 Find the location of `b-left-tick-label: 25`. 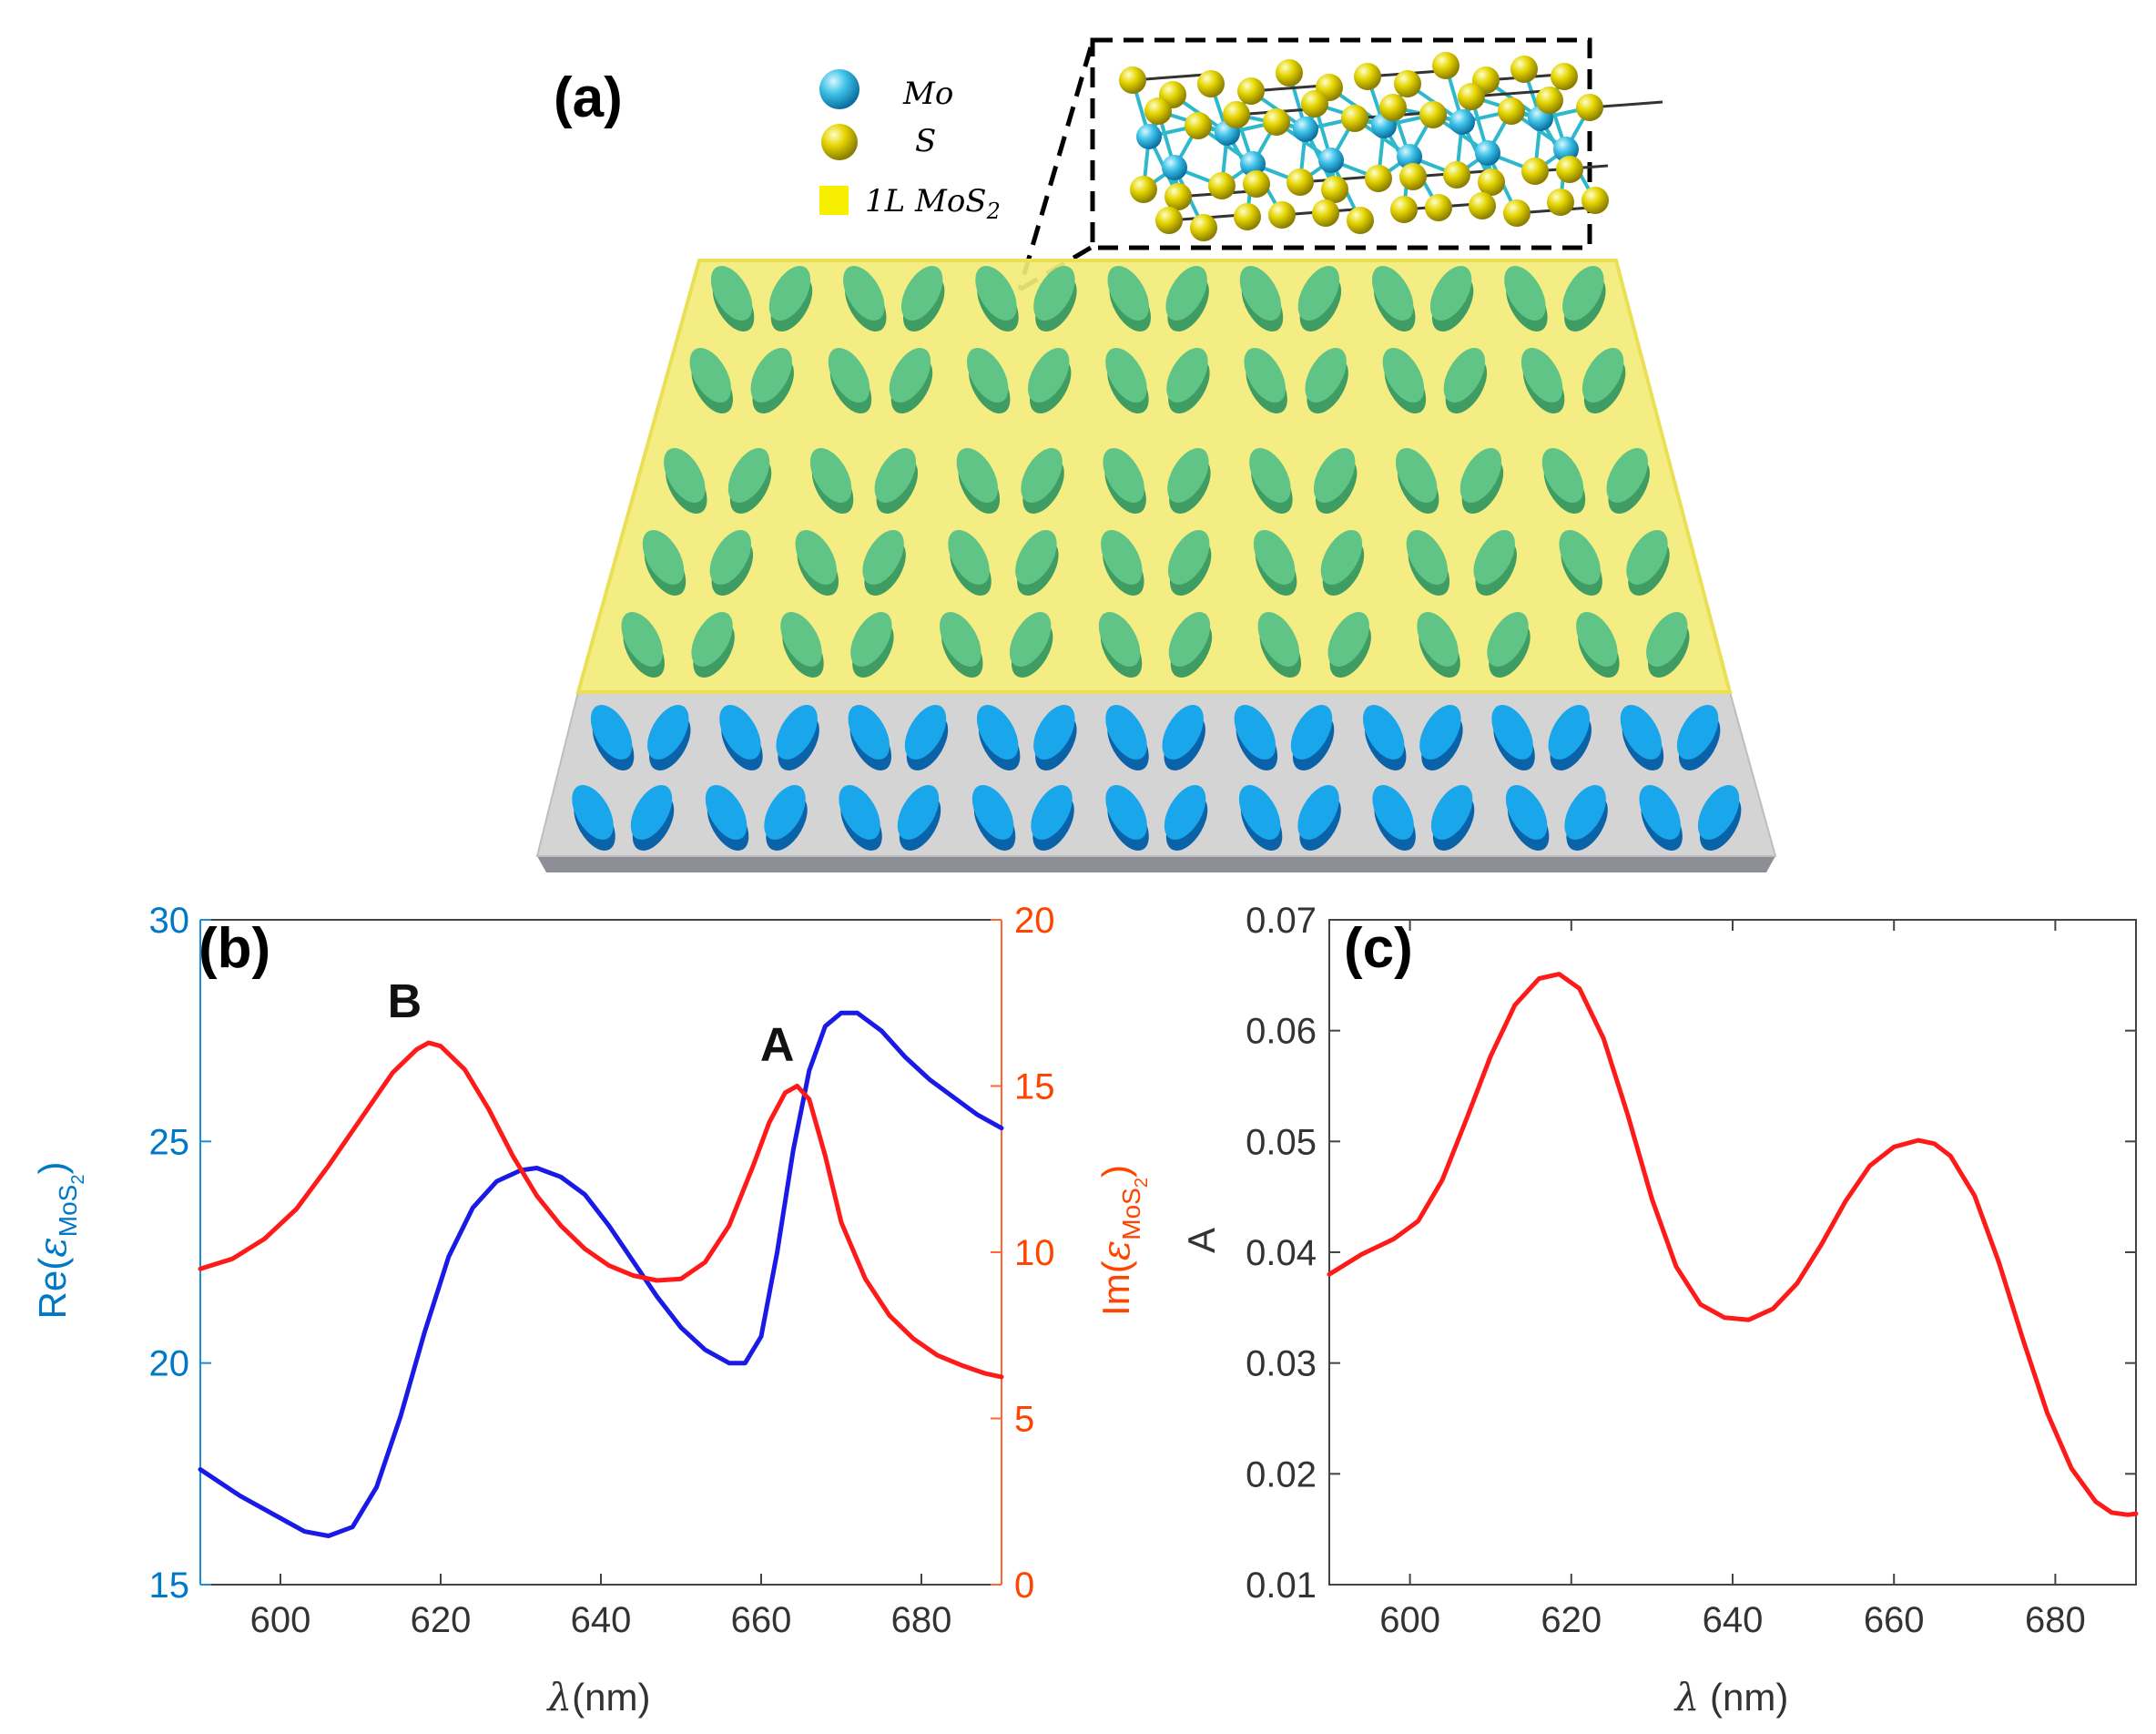

b-left-tick-label: 25 is located at coordinates (170, 1142).